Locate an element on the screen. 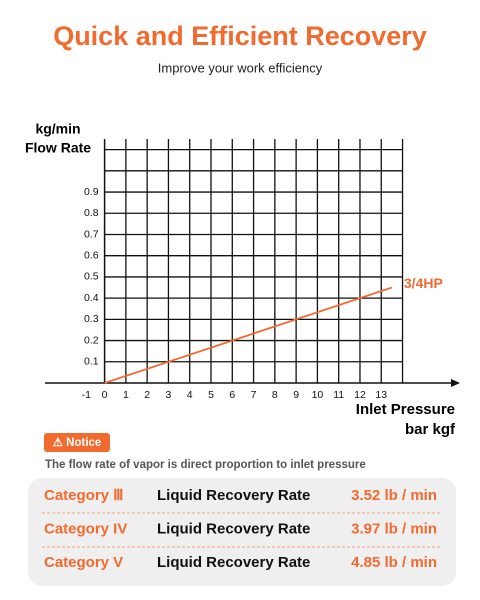 The image size is (480, 600). notice-badge is located at coordinates (77, 442).